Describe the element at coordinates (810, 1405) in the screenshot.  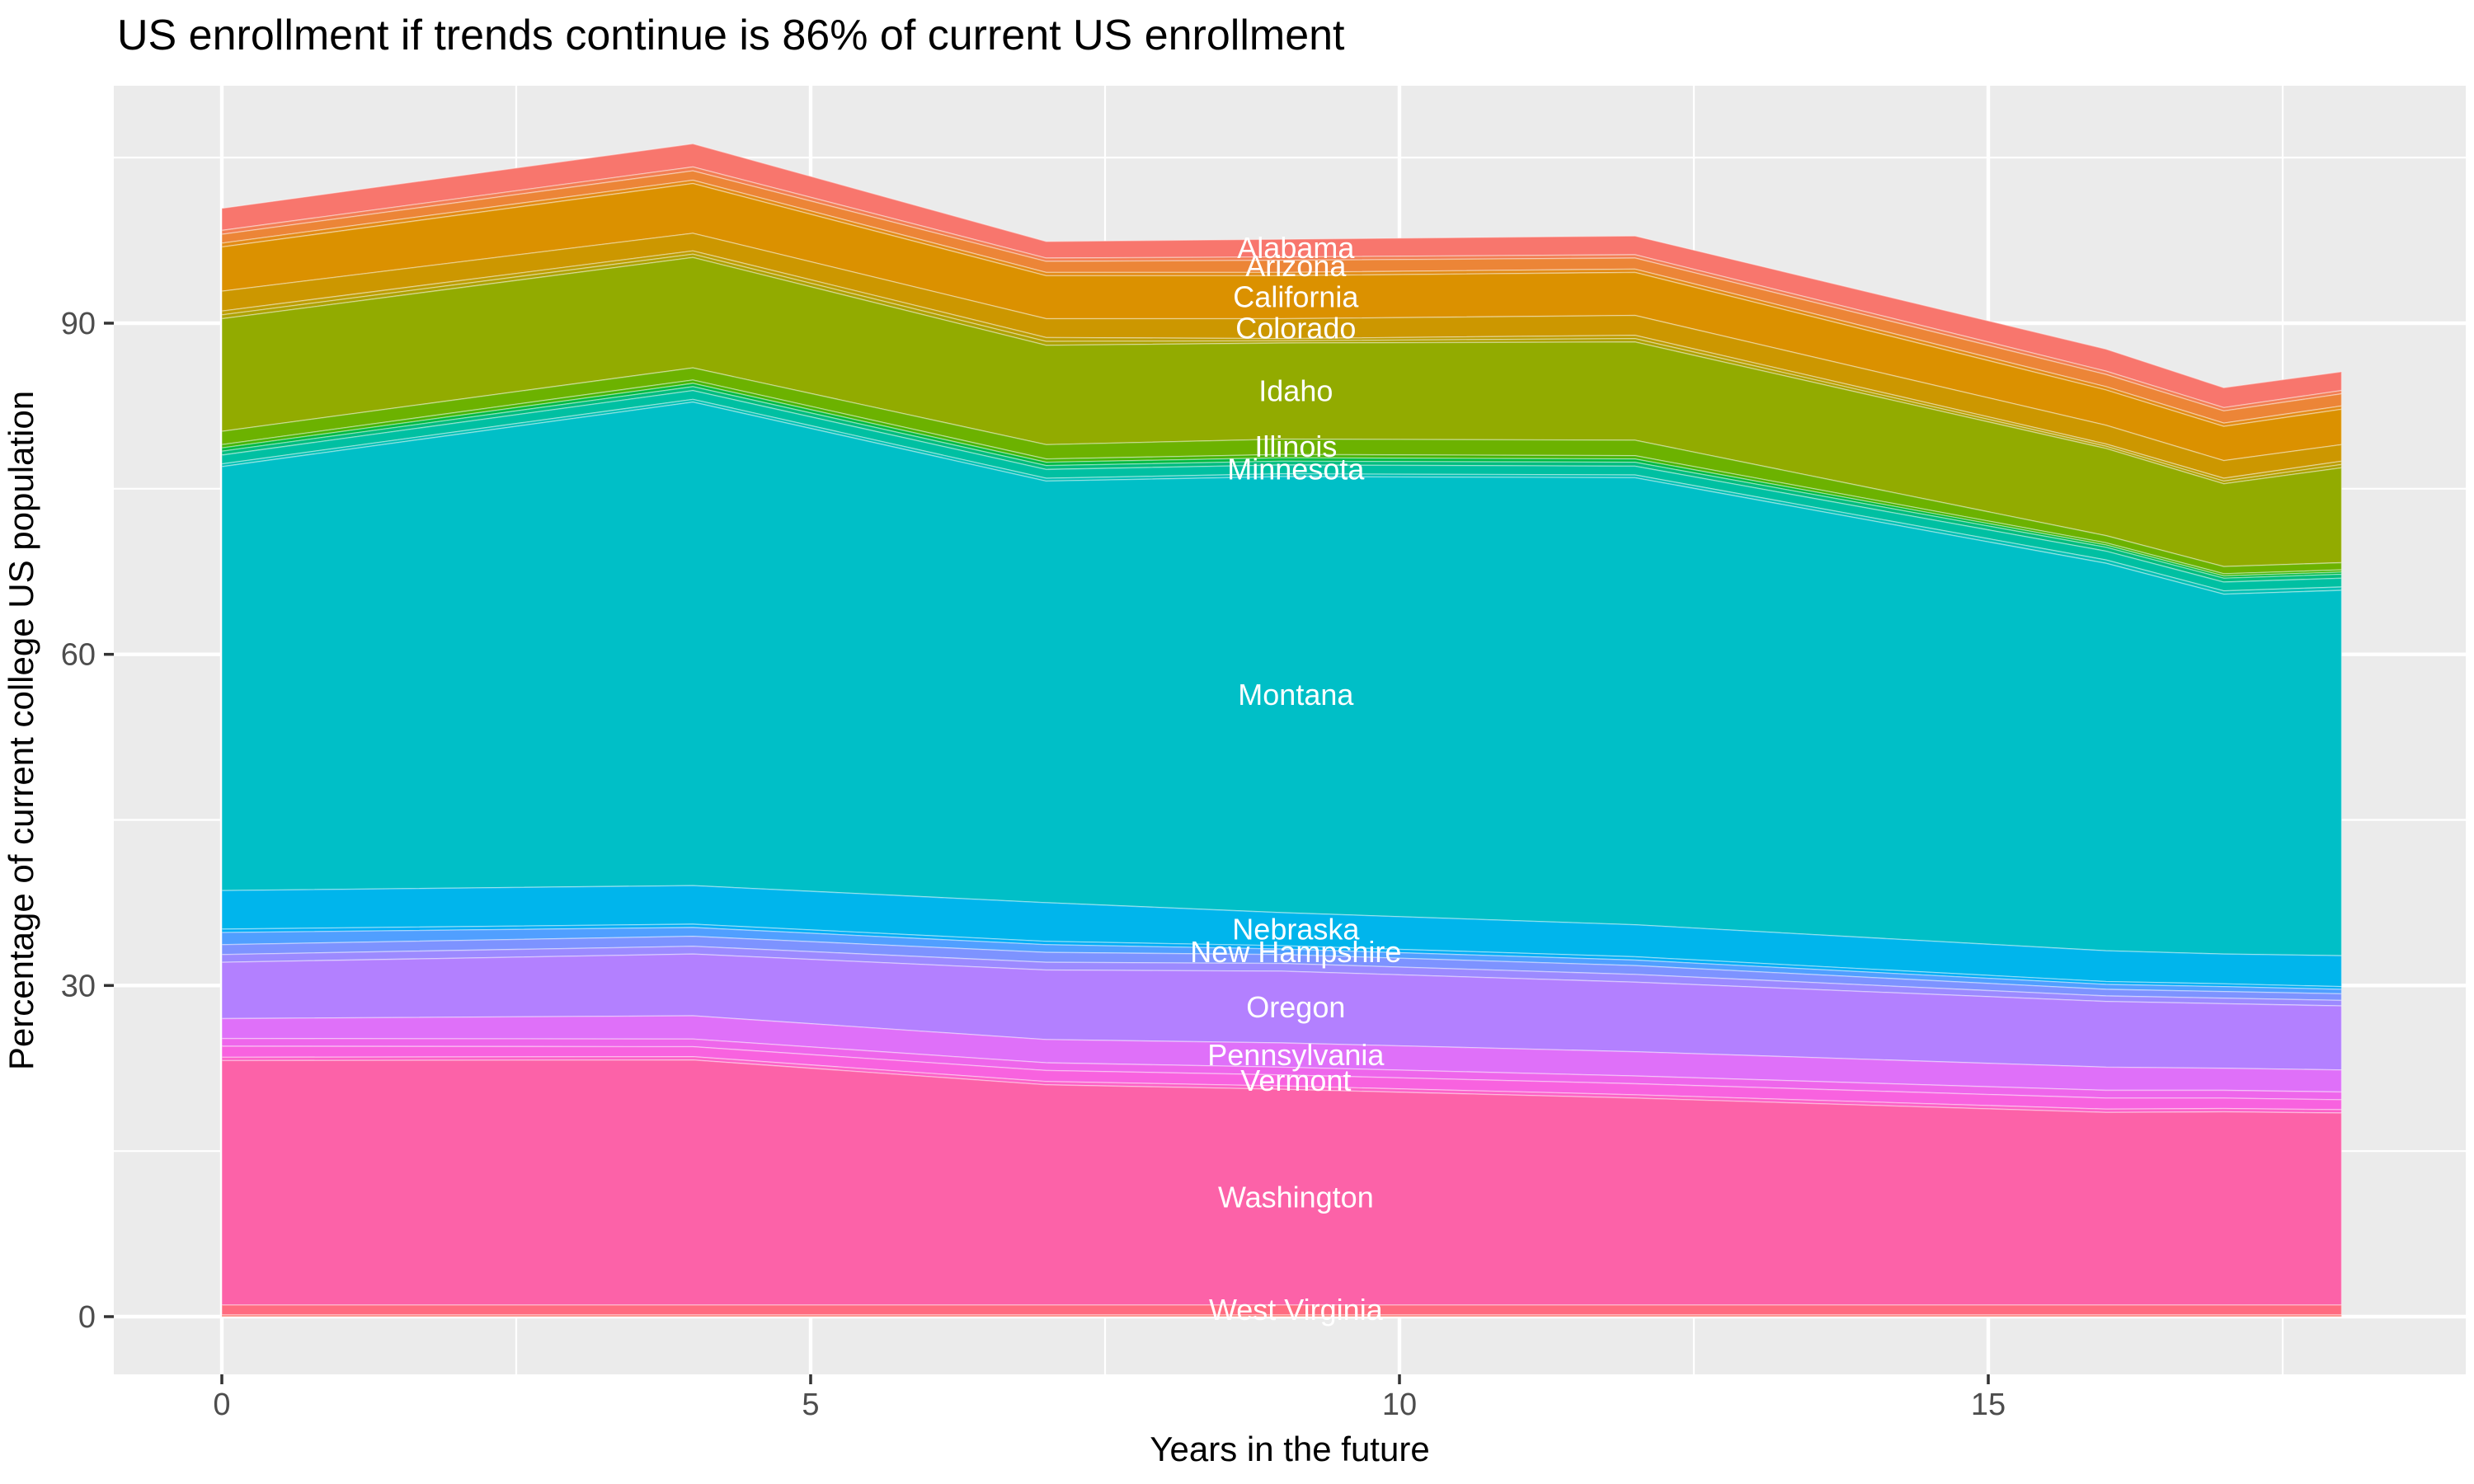
I see `x-tick-label-5: 5` at that location.